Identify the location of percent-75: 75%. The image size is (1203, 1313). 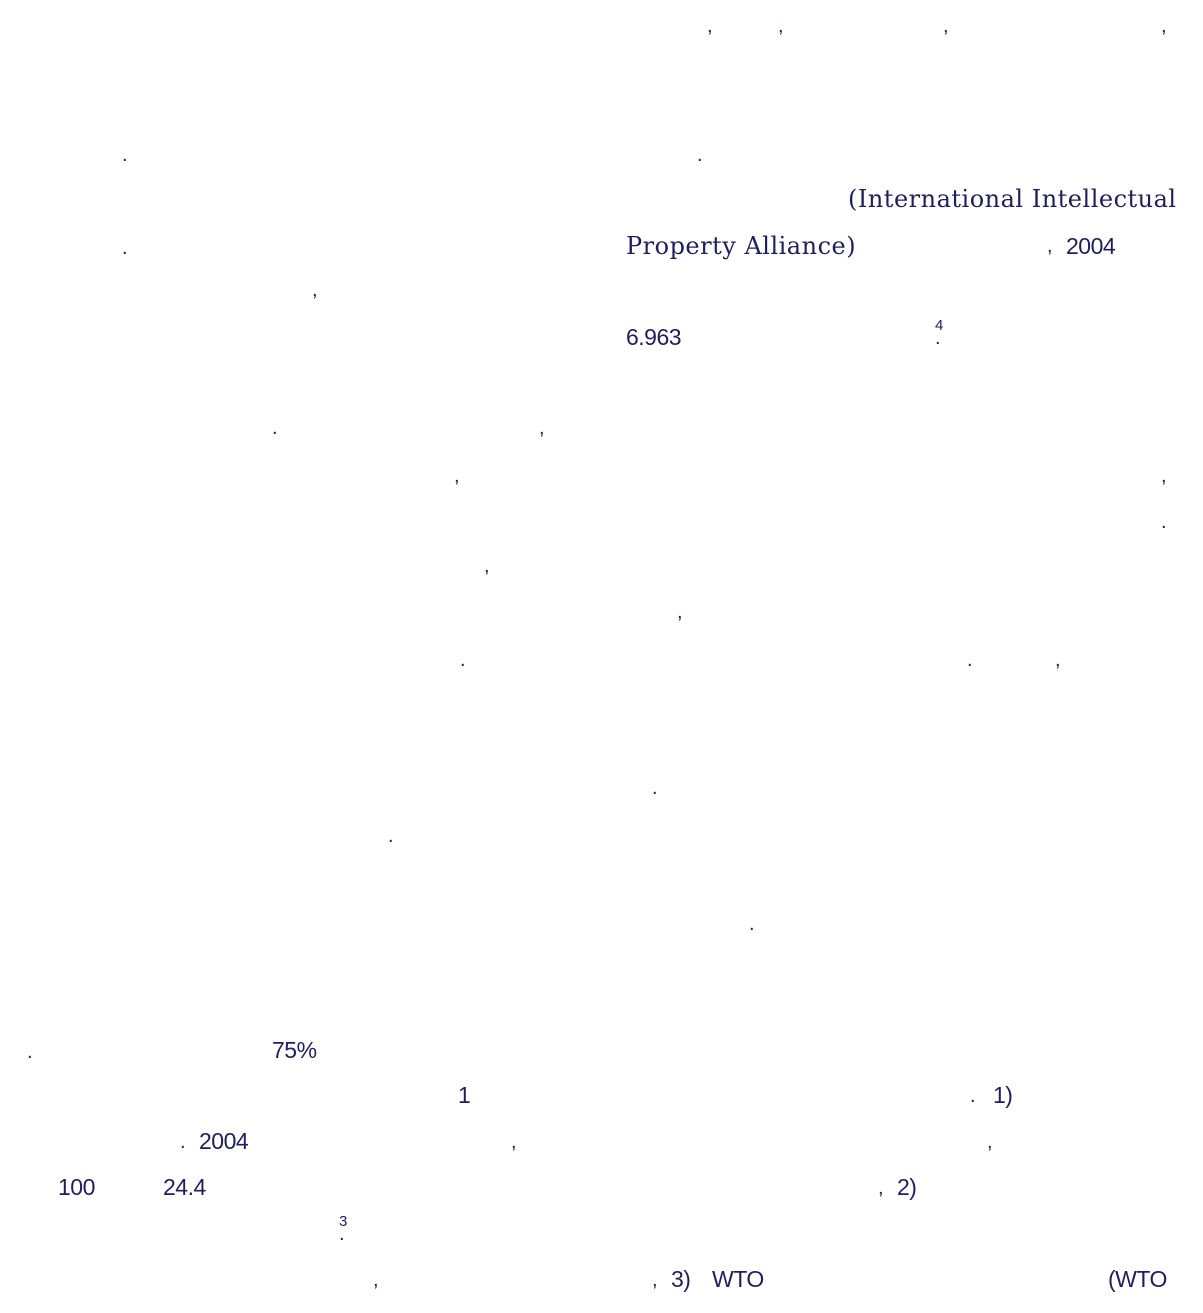
(294, 1050).